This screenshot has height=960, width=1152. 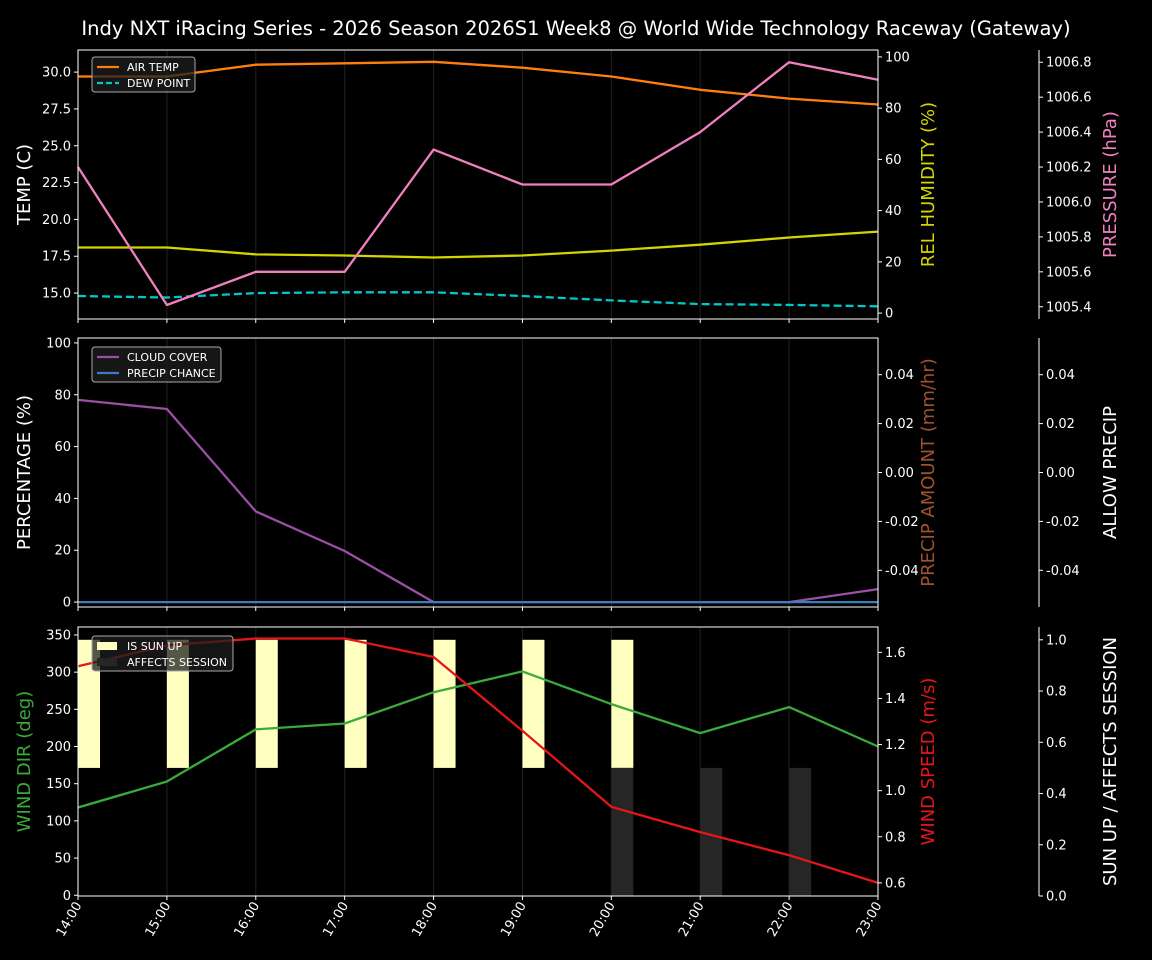 I want to click on y-tick-label: 300, so click(x=58, y=673).